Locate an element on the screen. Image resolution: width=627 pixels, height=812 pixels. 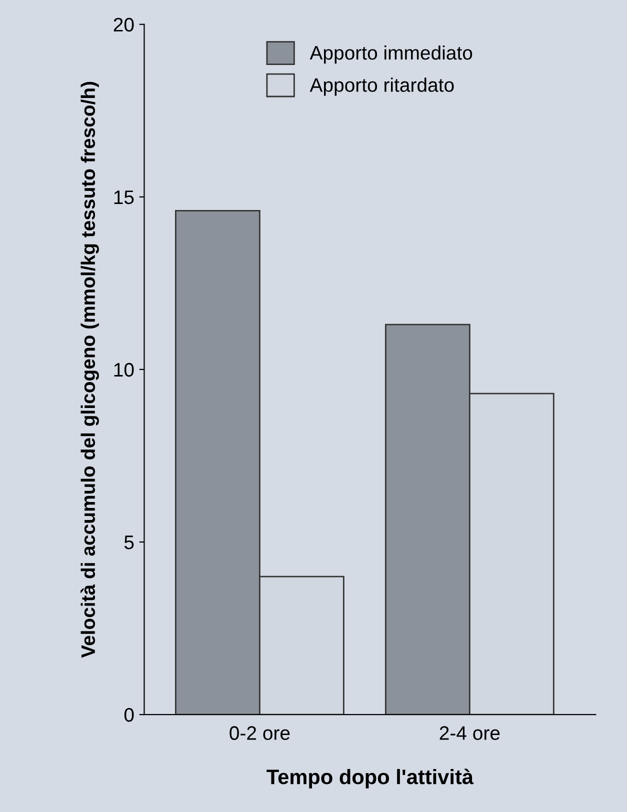
y-axis-title: Velocità di accumulo del glicogeno (mmol/kg tessuto fresco/h) is located at coordinates (89, 370).